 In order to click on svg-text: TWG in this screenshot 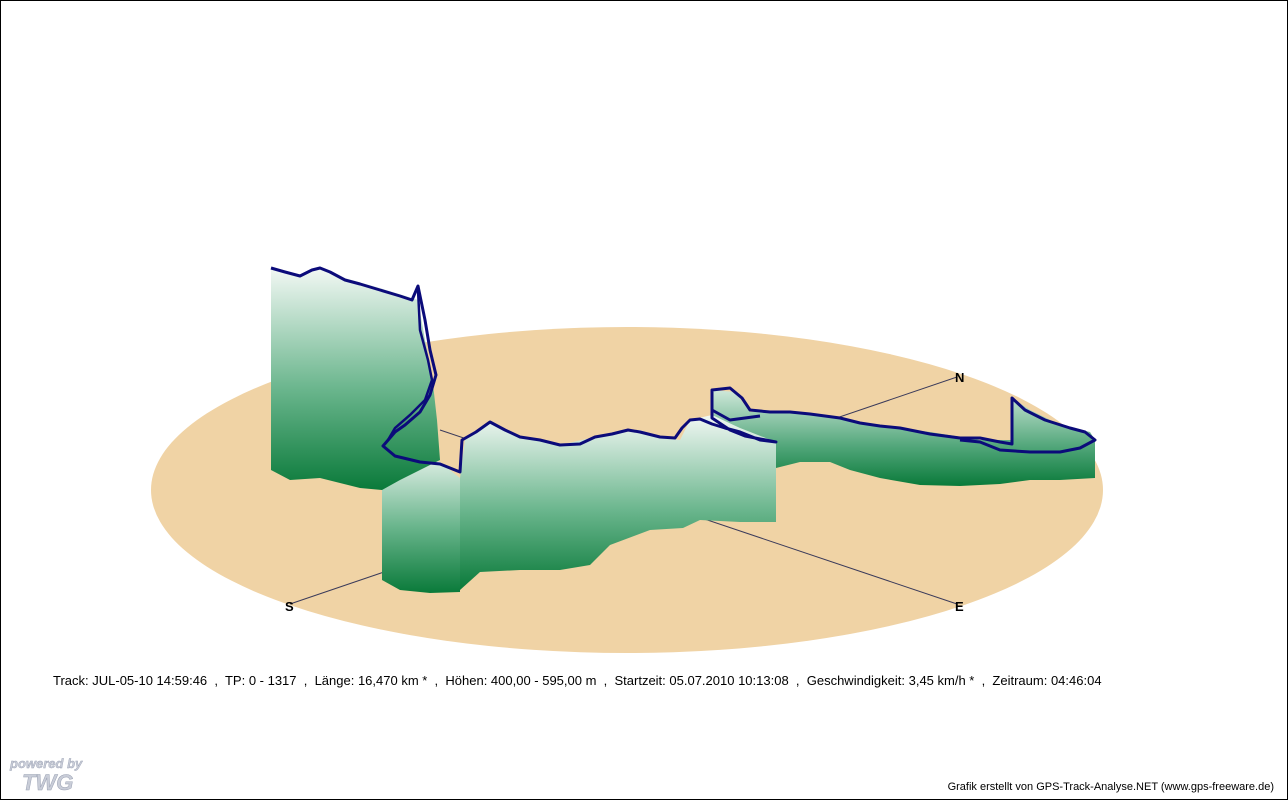, I will do `click(47, 782)`.